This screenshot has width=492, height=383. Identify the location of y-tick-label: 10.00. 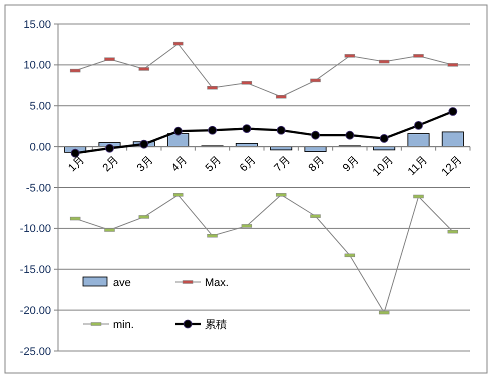
(37, 66).